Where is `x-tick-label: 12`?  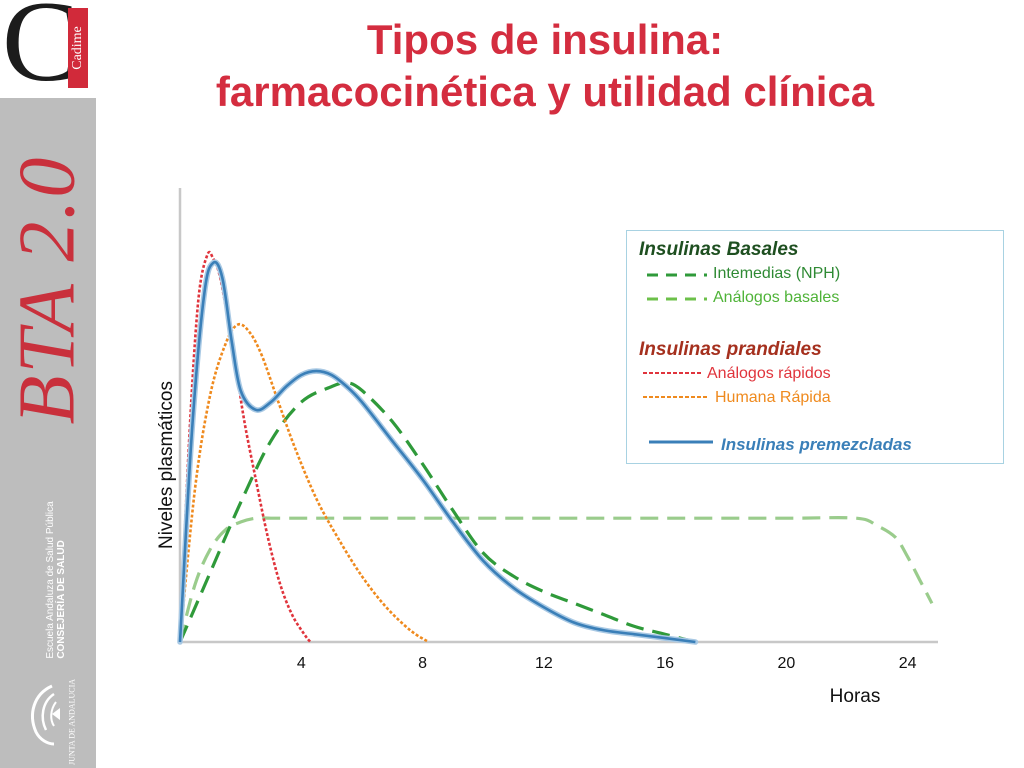 x-tick-label: 12 is located at coordinates (544, 663).